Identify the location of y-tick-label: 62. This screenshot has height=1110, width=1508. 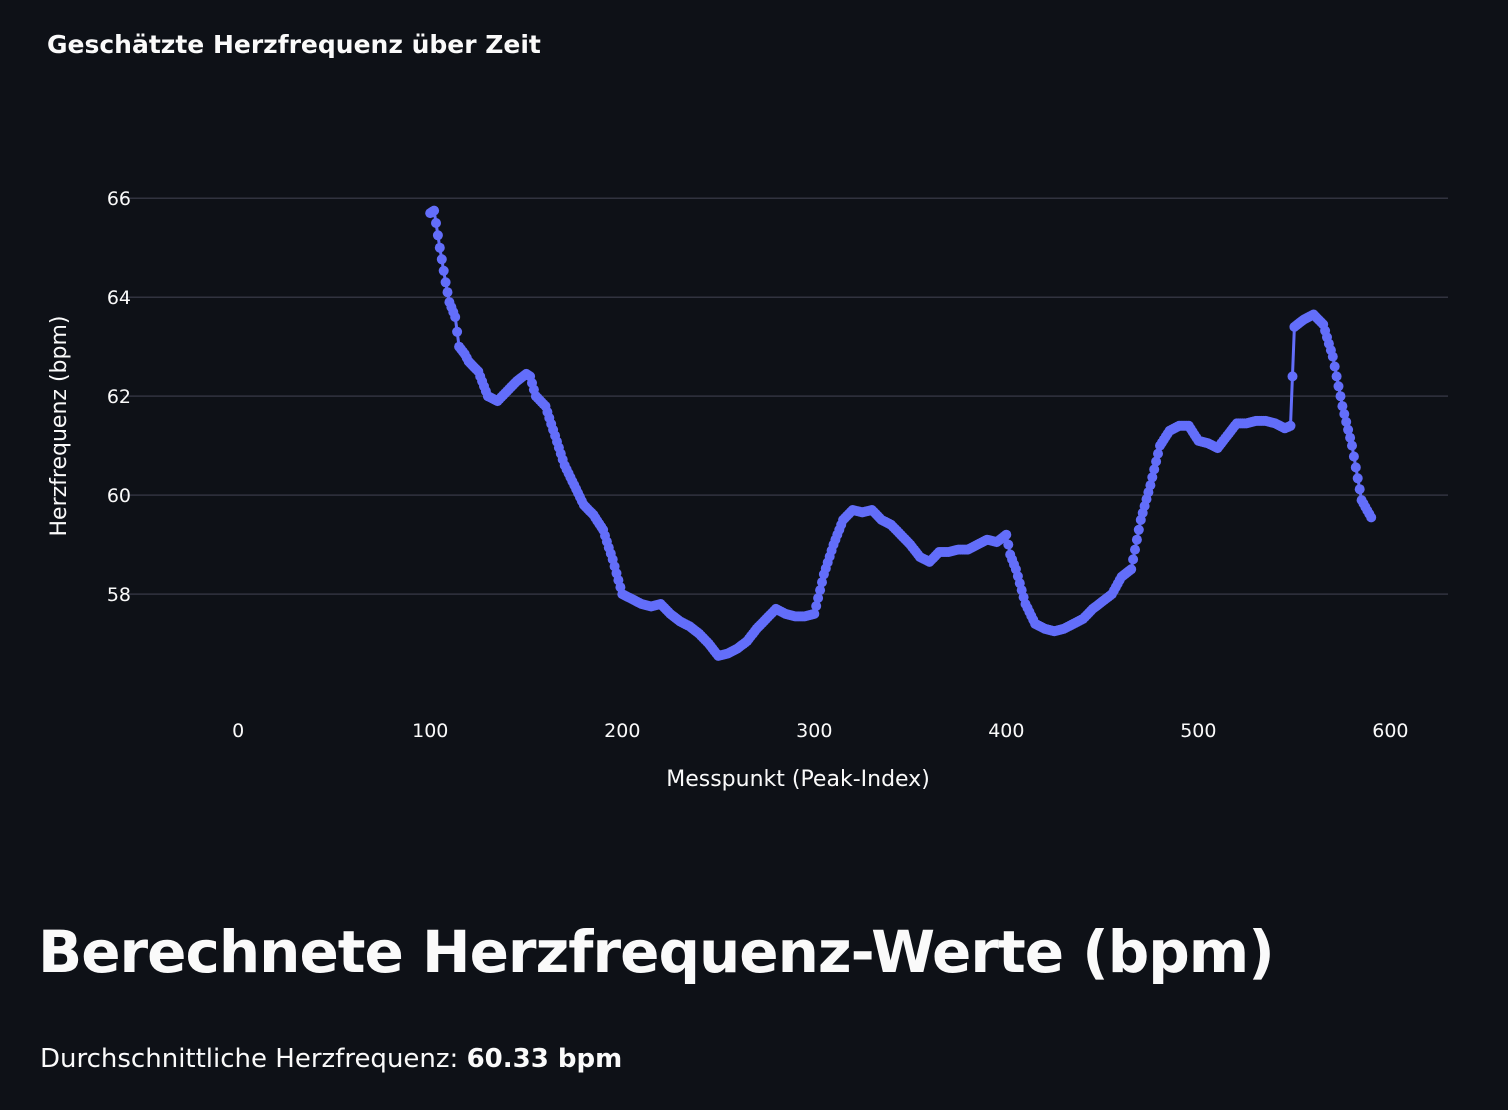
(119, 397).